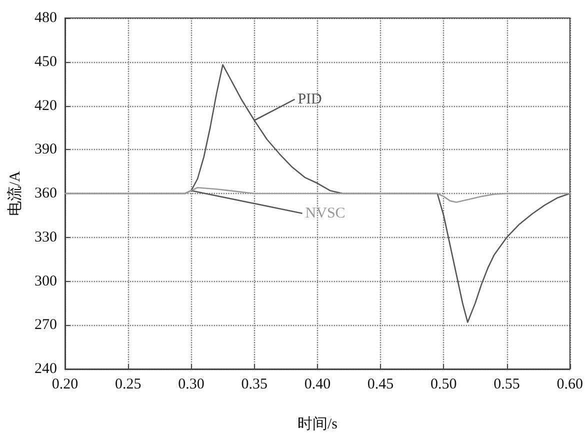 This screenshot has height=441, width=586. What do you see at coordinates (317, 384) in the screenshot?
I see `x-tick-label: 0.40` at bounding box center [317, 384].